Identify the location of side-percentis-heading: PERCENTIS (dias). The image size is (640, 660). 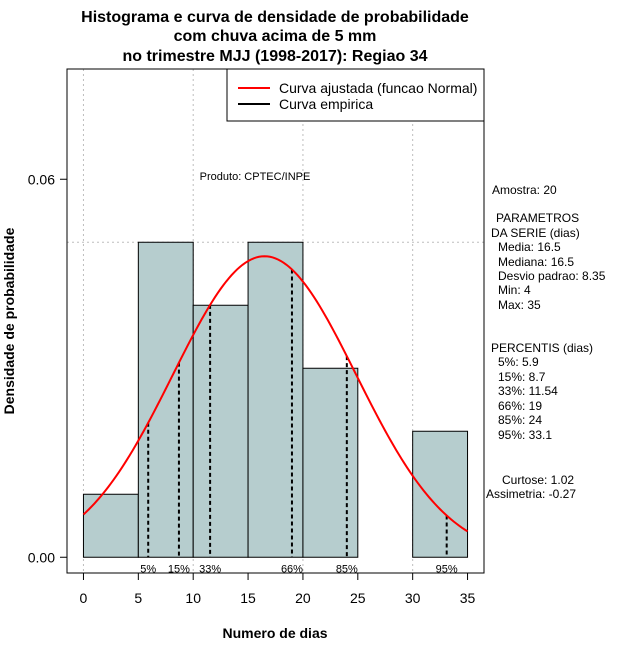
(542, 348).